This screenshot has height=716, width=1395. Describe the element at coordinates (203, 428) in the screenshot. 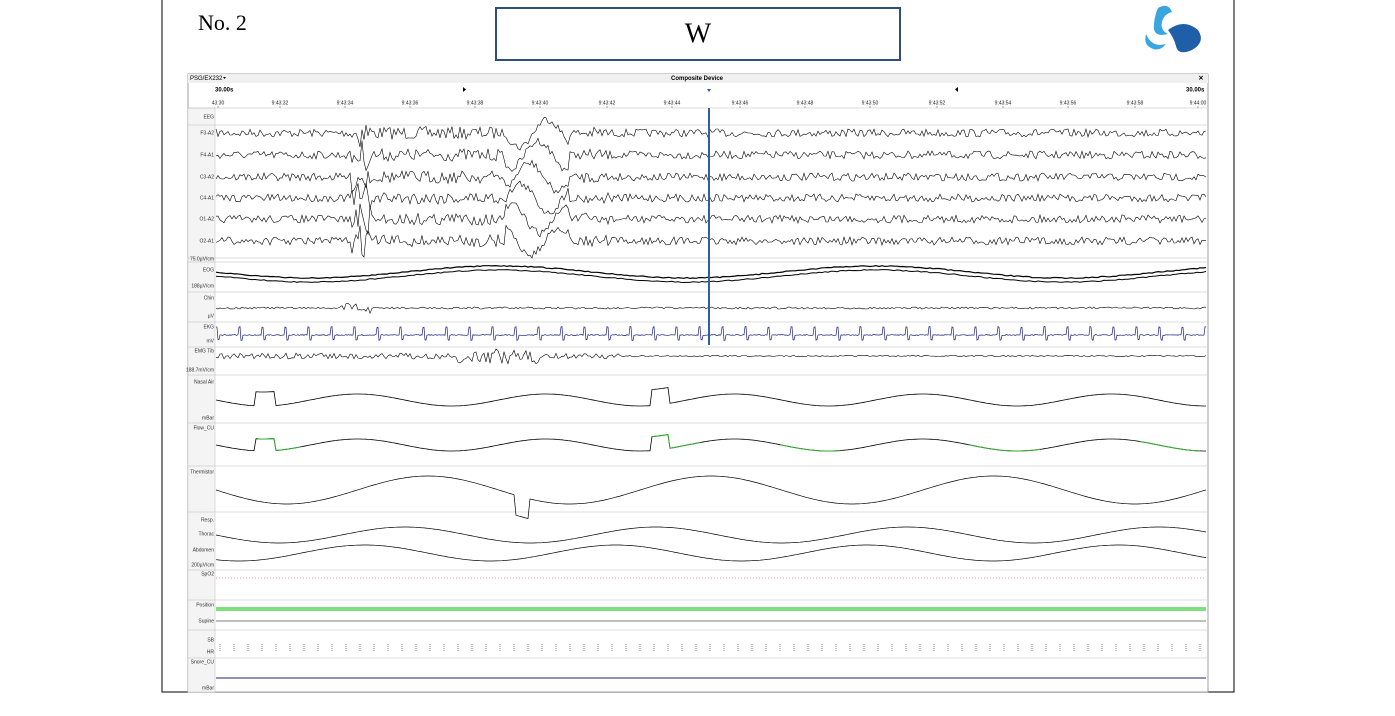

I see `channel-label: Flow_CU` at that location.